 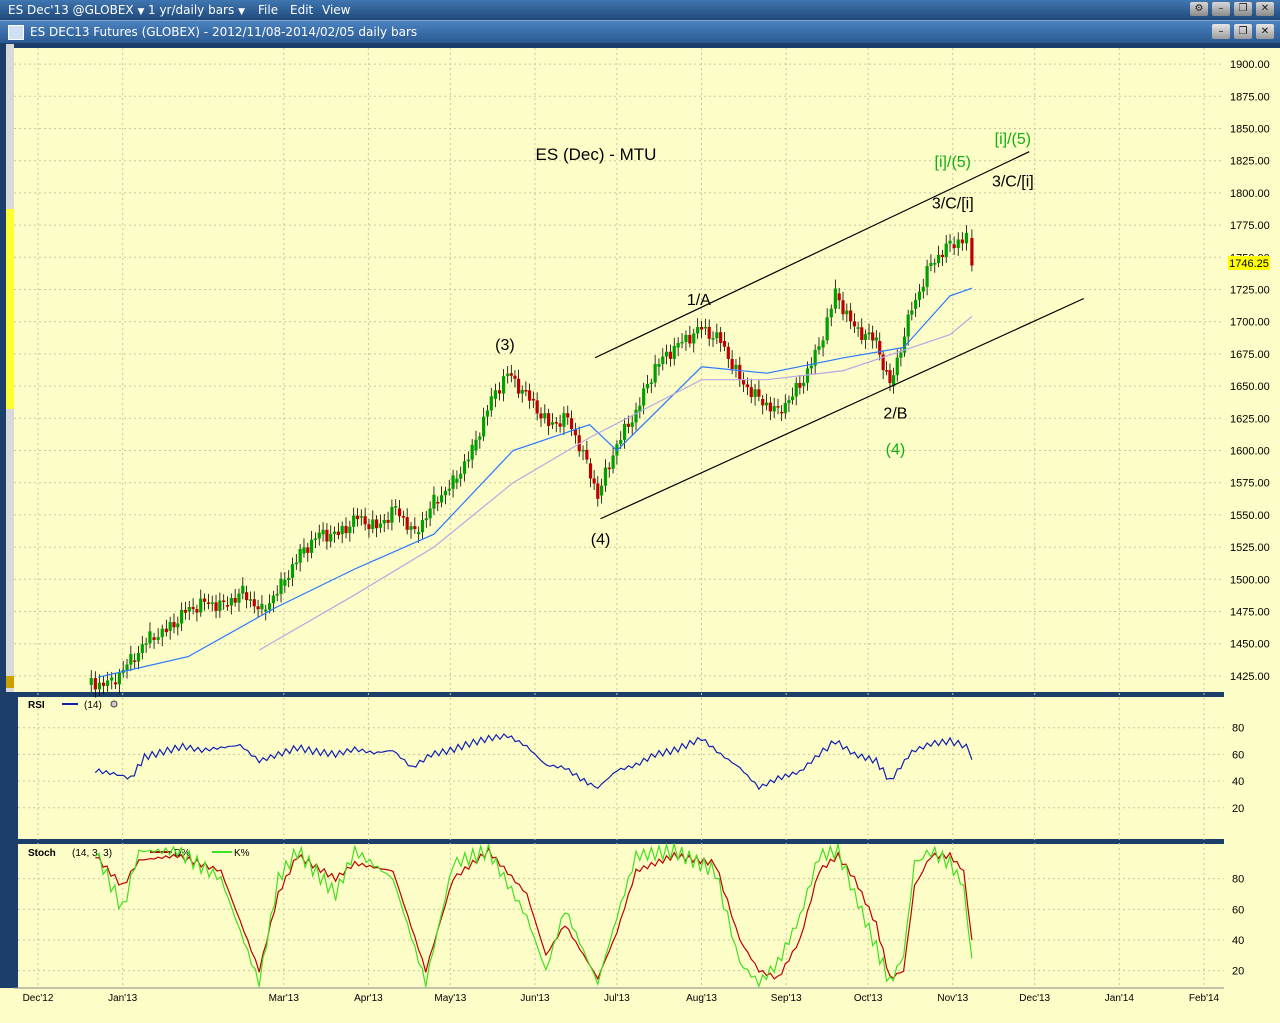 What do you see at coordinates (1243, 9) in the screenshot?
I see `restore-icon: ❐` at bounding box center [1243, 9].